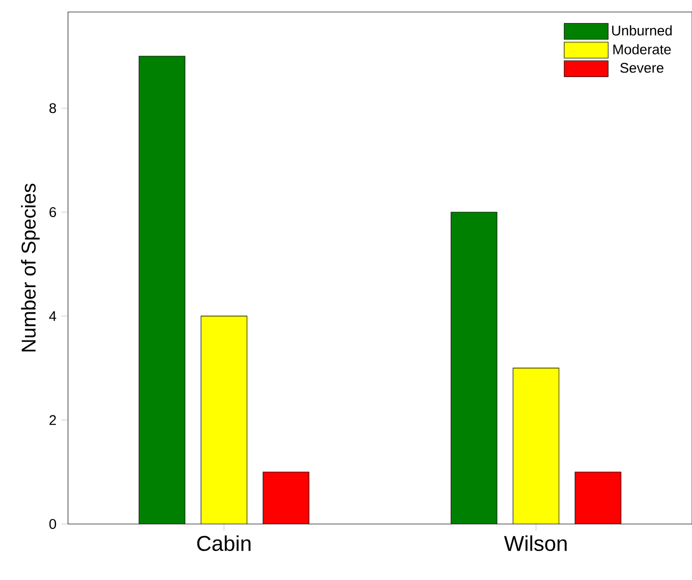 The width and height of the screenshot is (692, 580). Describe the element at coordinates (30, 268) in the screenshot. I see `y-axis-title: Number of Species` at that location.